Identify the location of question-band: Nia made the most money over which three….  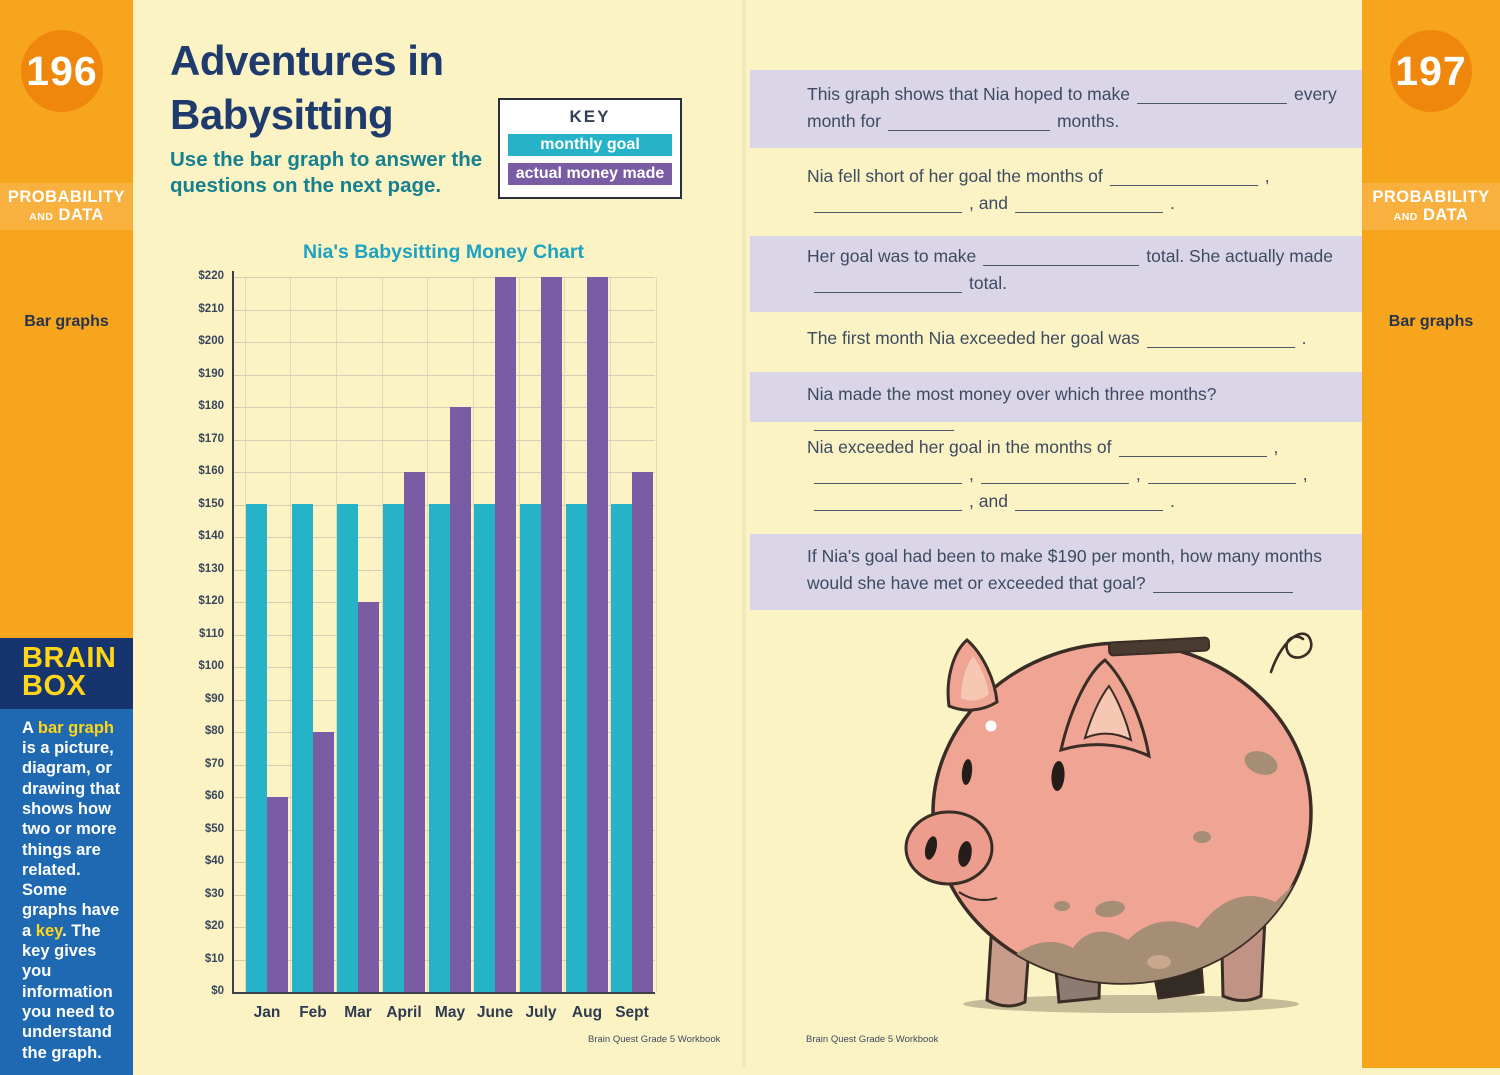
(1056, 401).